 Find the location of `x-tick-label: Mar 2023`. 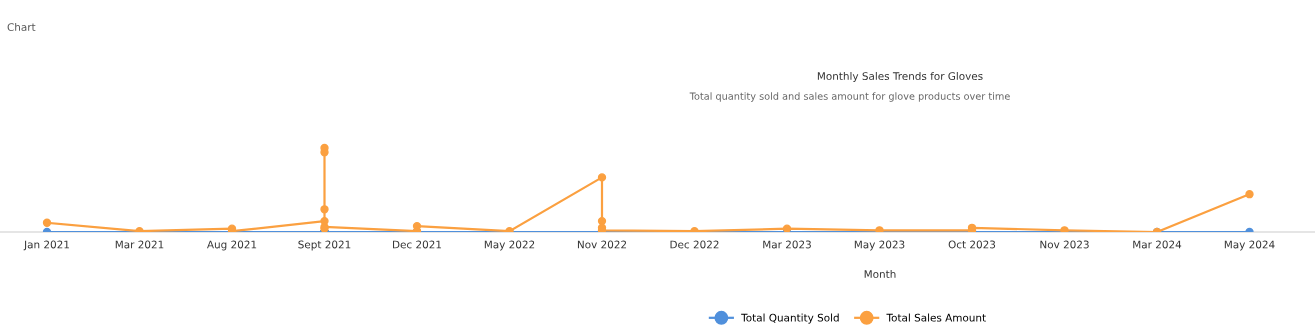

x-tick-label: Mar 2023 is located at coordinates (787, 244).